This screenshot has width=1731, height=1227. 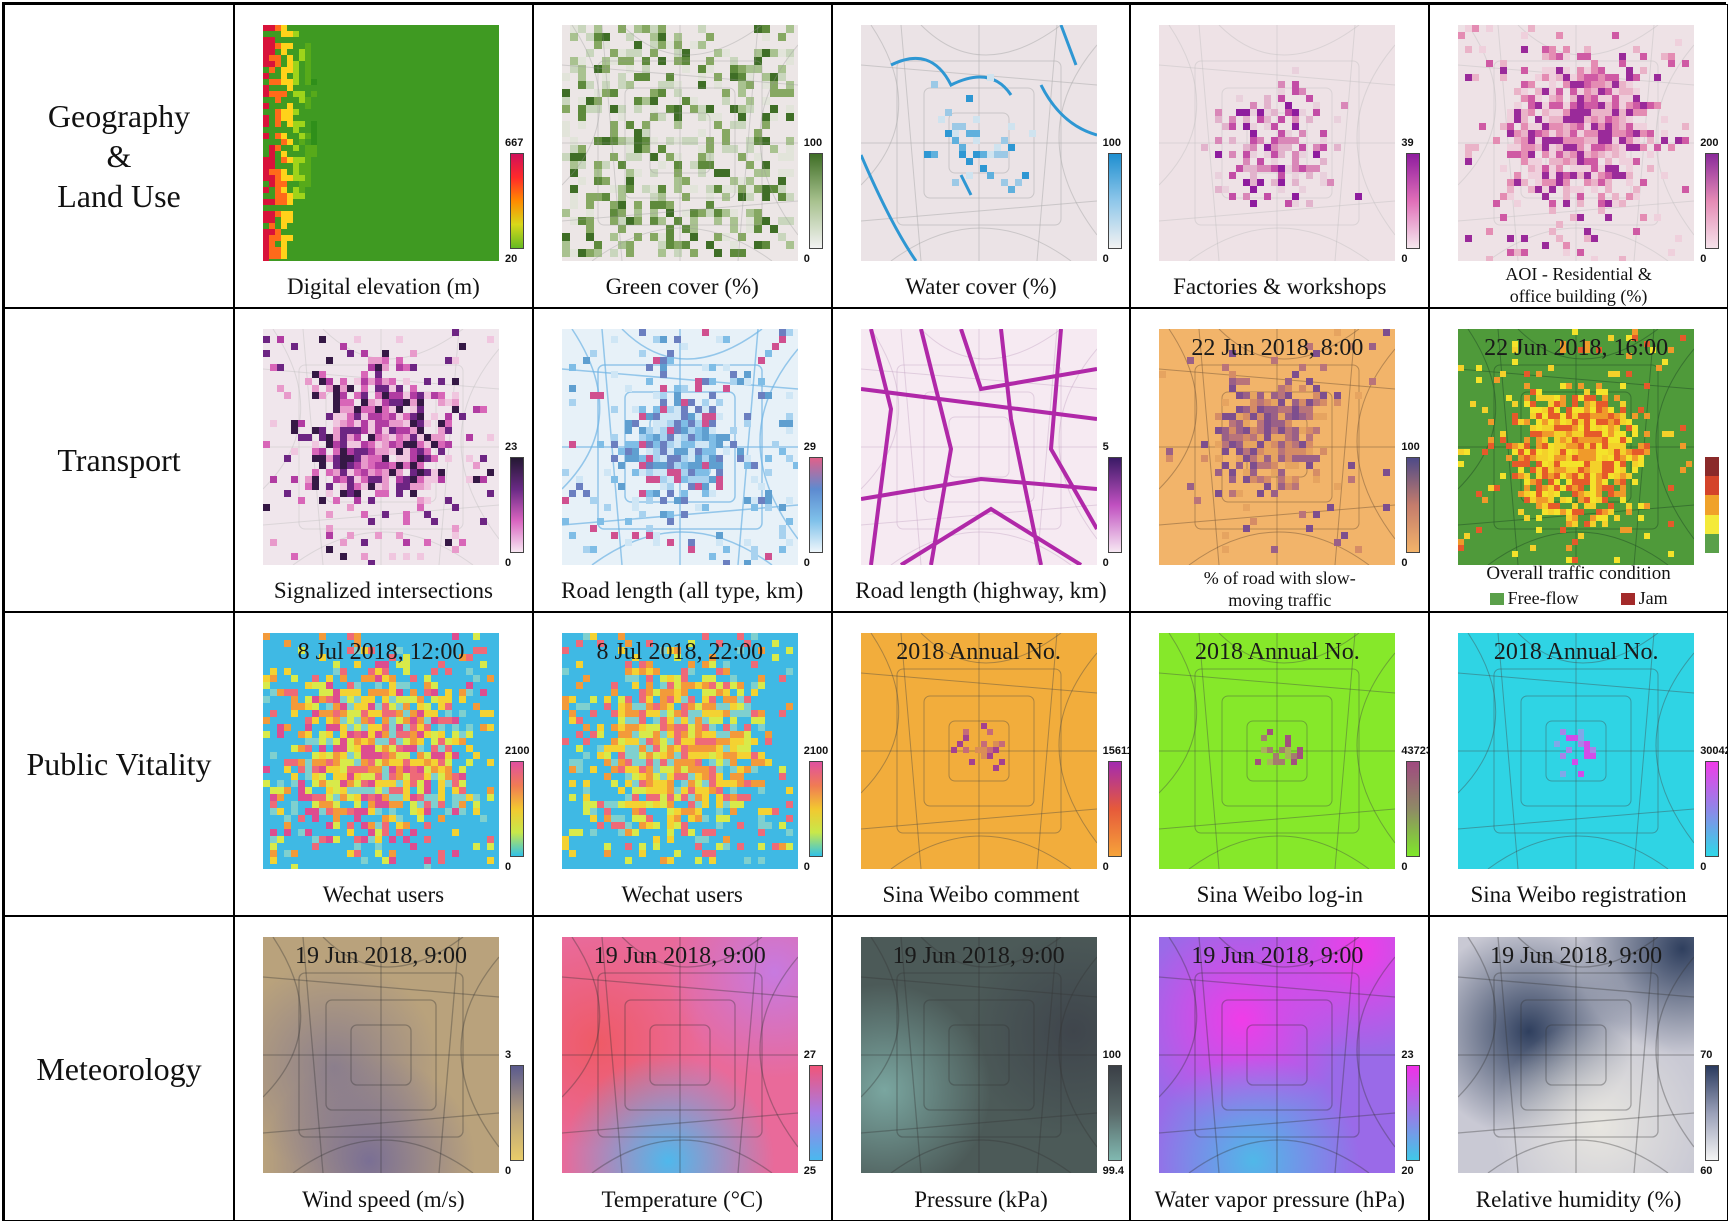 What do you see at coordinates (1279, 1199) in the screenshot?
I see `panel-caption: Water vapor pressure (hPa)` at bounding box center [1279, 1199].